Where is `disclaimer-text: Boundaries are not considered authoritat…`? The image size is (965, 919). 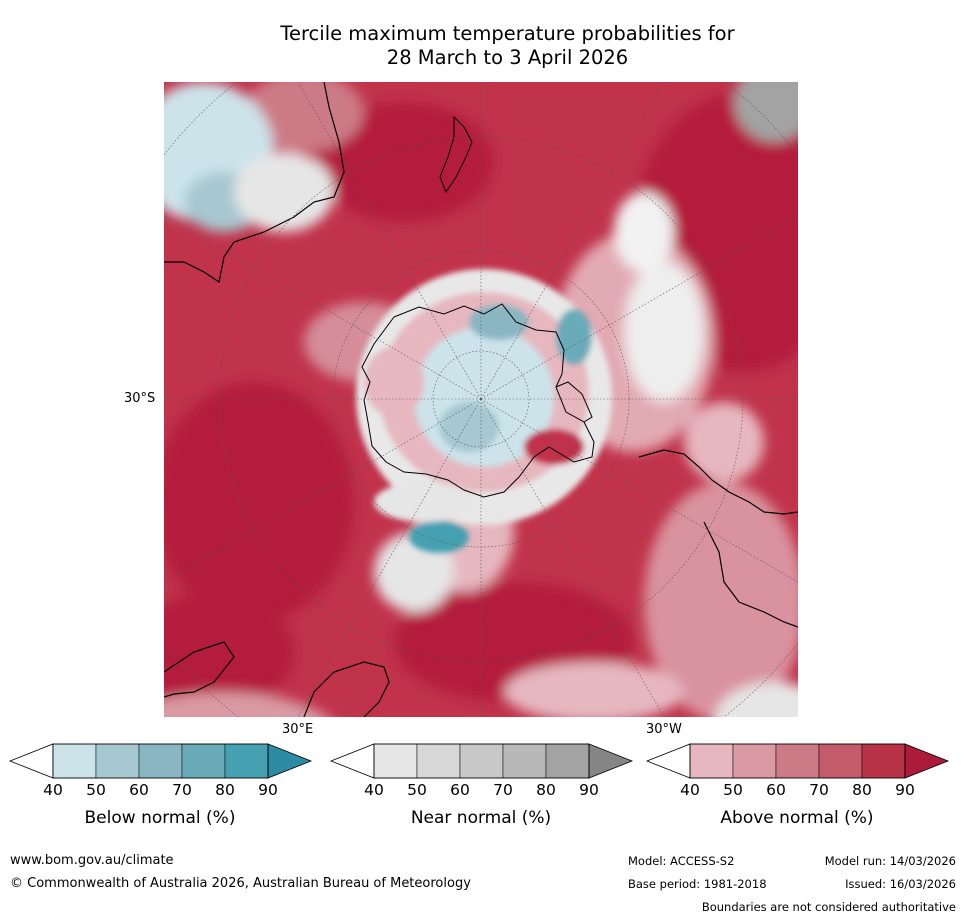 disclaimer-text: Boundaries are not considered authoritat… is located at coordinates (828, 907).